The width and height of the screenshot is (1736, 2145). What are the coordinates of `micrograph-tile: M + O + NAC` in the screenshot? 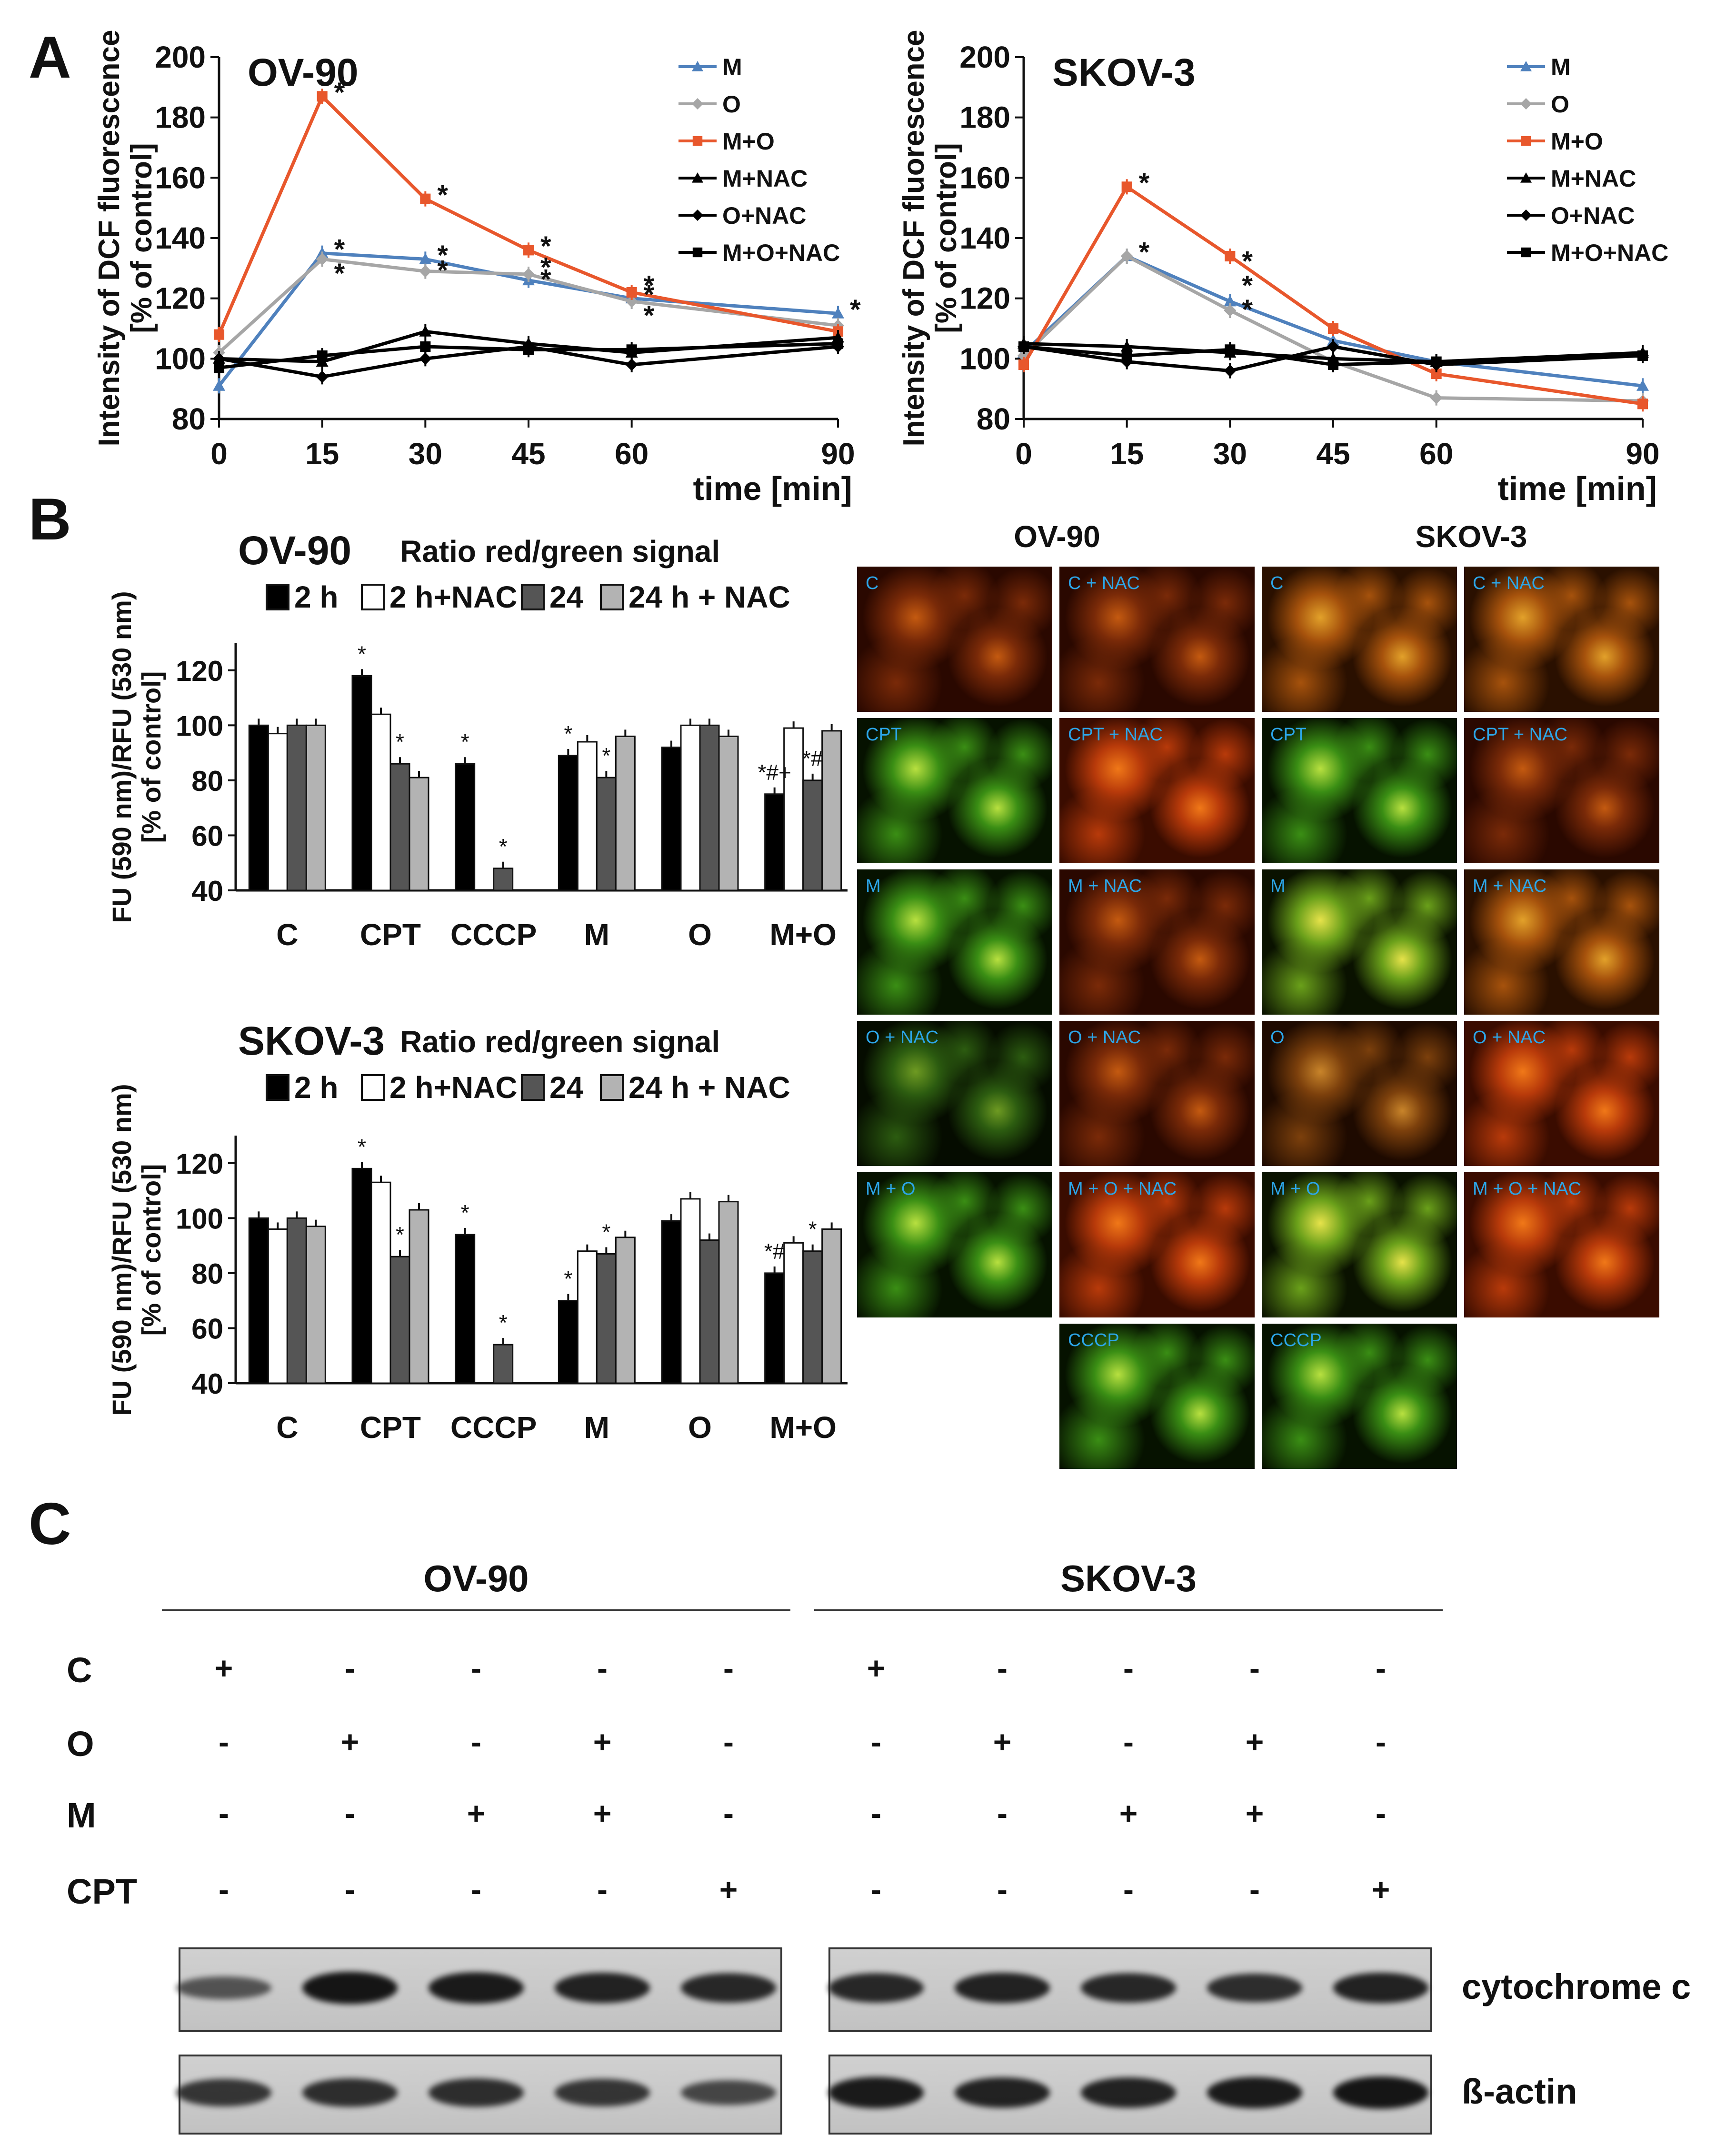 It's located at (1561, 1244).